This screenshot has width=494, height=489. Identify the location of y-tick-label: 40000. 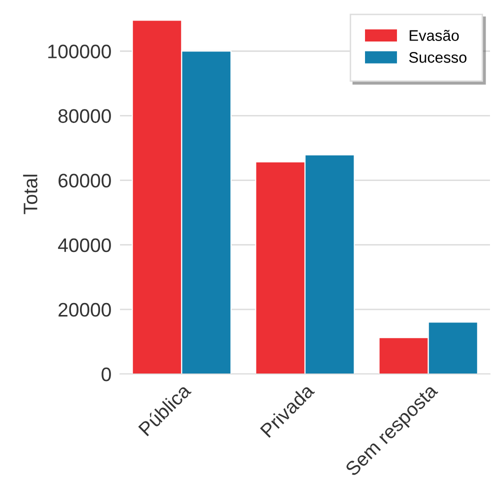
(84, 245).